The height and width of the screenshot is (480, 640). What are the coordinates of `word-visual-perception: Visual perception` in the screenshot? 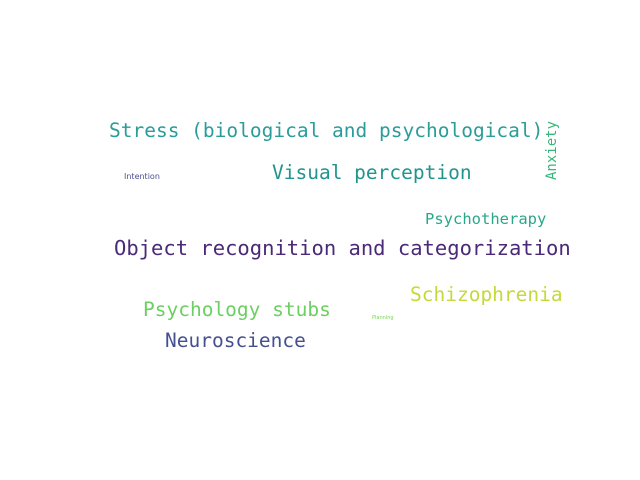 It's located at (372, 172).